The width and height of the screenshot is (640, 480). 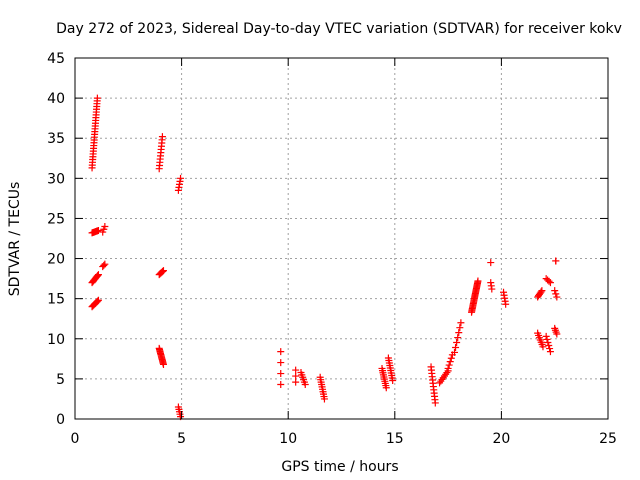 What do you see at coordinates (181, 439) in the screenshot?
I see `x-tick-label: 5` at bounding box center [181, 439].